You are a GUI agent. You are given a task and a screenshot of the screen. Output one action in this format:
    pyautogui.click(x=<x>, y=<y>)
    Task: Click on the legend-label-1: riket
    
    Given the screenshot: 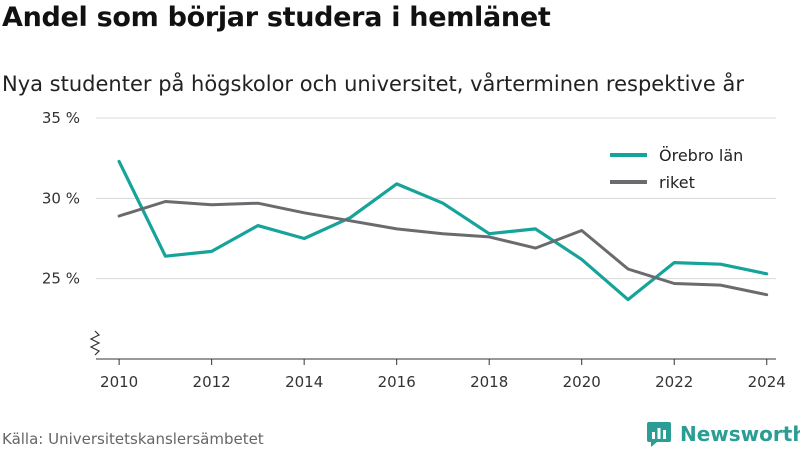 What is the action you would take?
    pyautogui.click(x=677, y=182)
    